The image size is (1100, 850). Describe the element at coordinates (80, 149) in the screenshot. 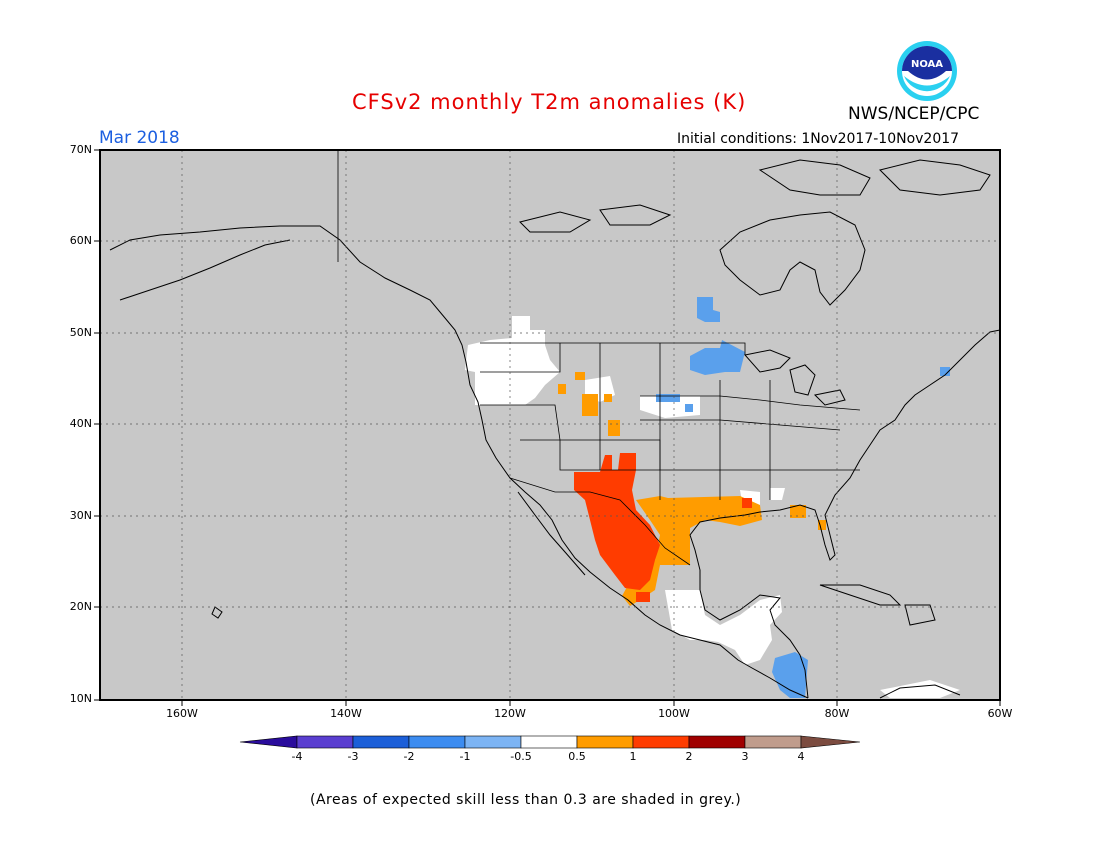

I see `lat-label-70n: 70N` at that location.